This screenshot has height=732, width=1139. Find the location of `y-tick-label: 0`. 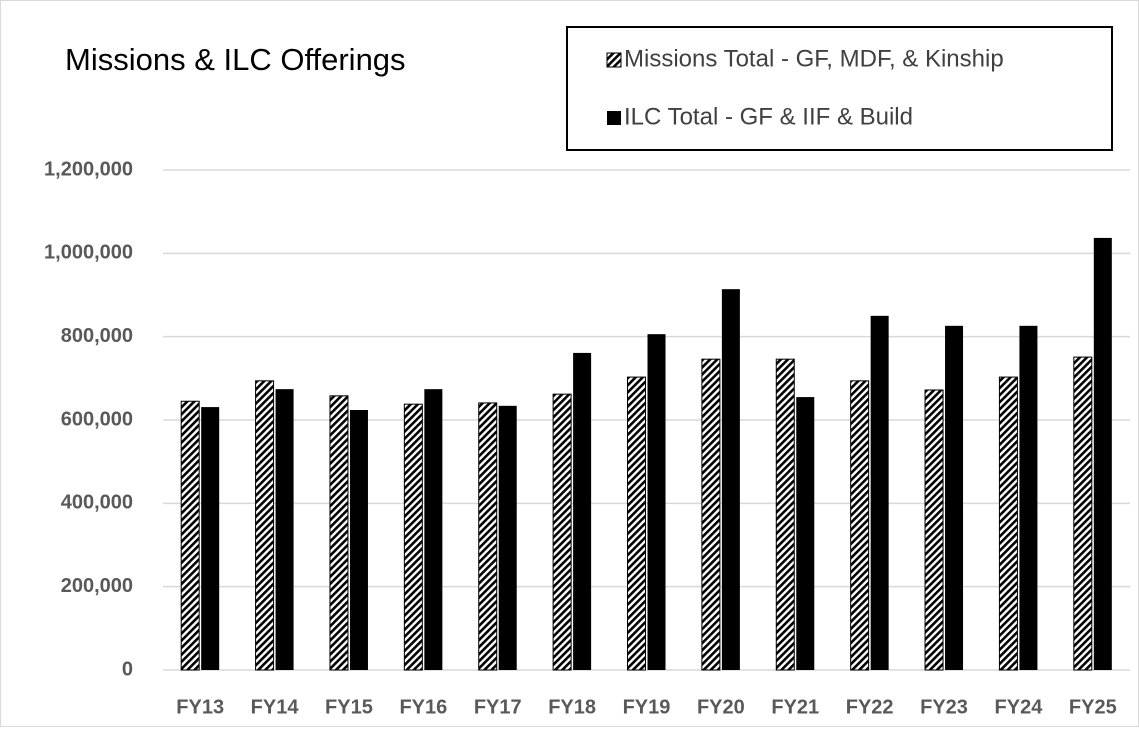

y-tick-label: 0 is located at coordinates (127, 669).